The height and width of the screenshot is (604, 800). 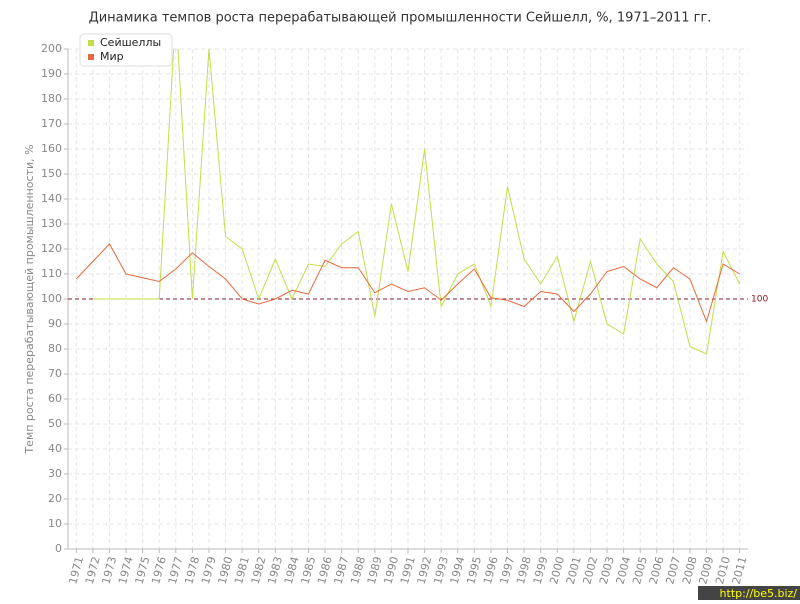 I want to click on y-tick-label: 190, so click(x=51, y=73).